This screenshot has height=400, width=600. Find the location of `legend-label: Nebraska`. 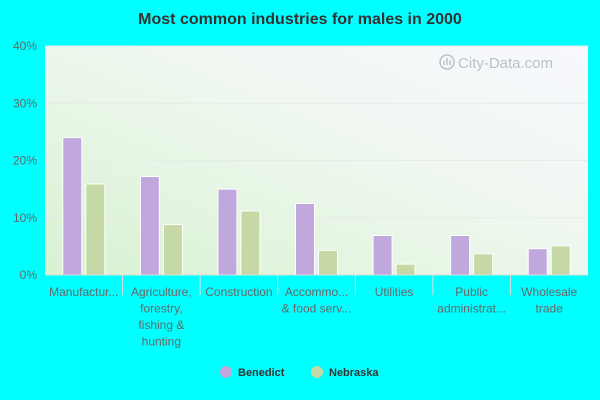

legend-label: Nebraska is located at coordinates (354, 373).